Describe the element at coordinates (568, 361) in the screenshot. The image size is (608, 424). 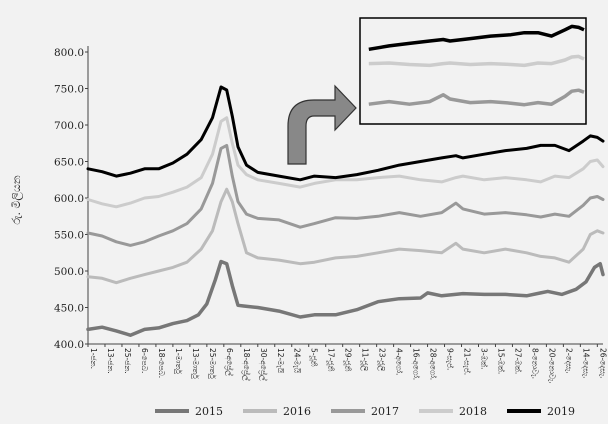
I see `x-tick-label: 2-දෙසැ.` at that location.